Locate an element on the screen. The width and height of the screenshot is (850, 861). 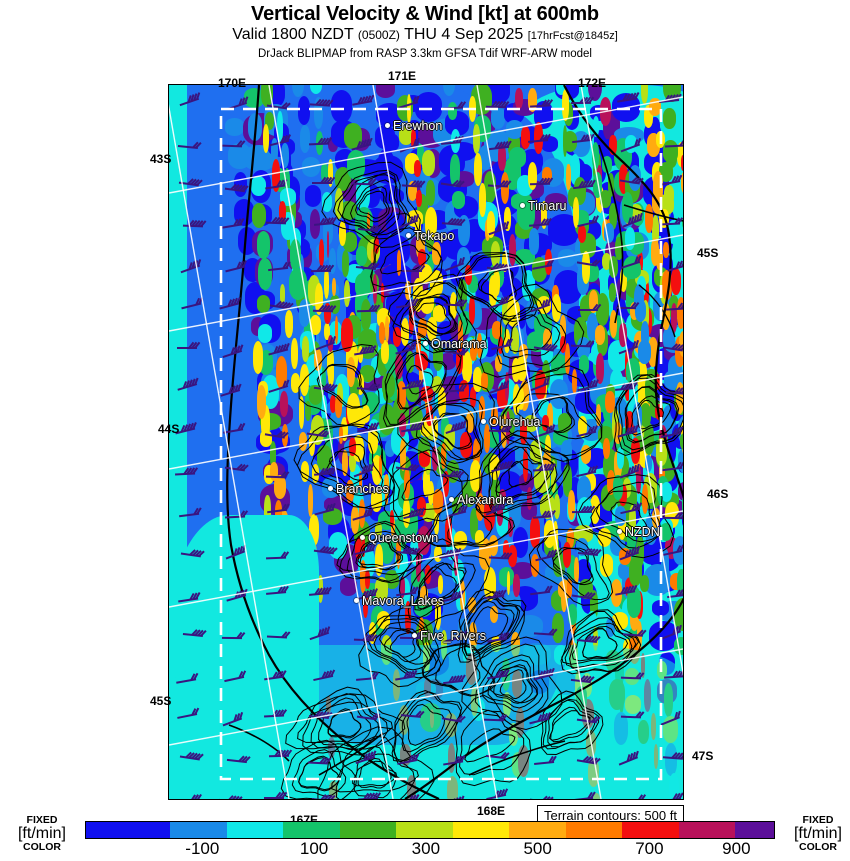
city-label: Five_Rivers is located at coordinates (453, 635).